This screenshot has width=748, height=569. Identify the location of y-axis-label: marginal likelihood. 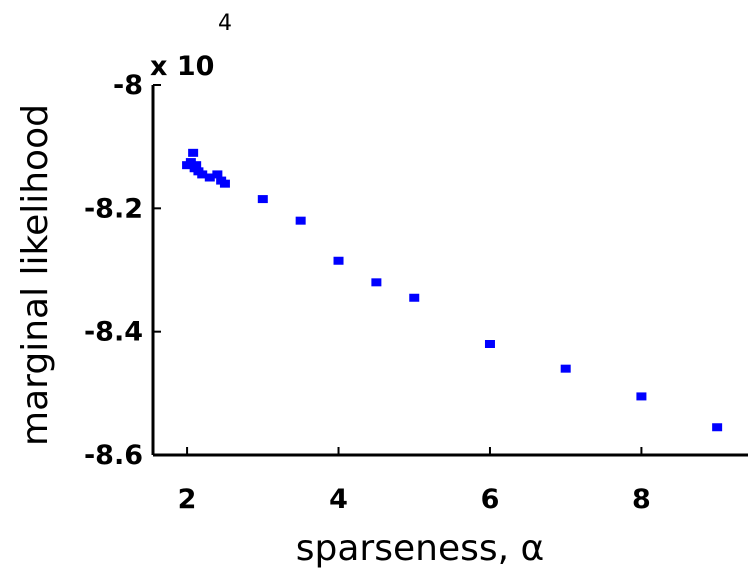
(35, 275).